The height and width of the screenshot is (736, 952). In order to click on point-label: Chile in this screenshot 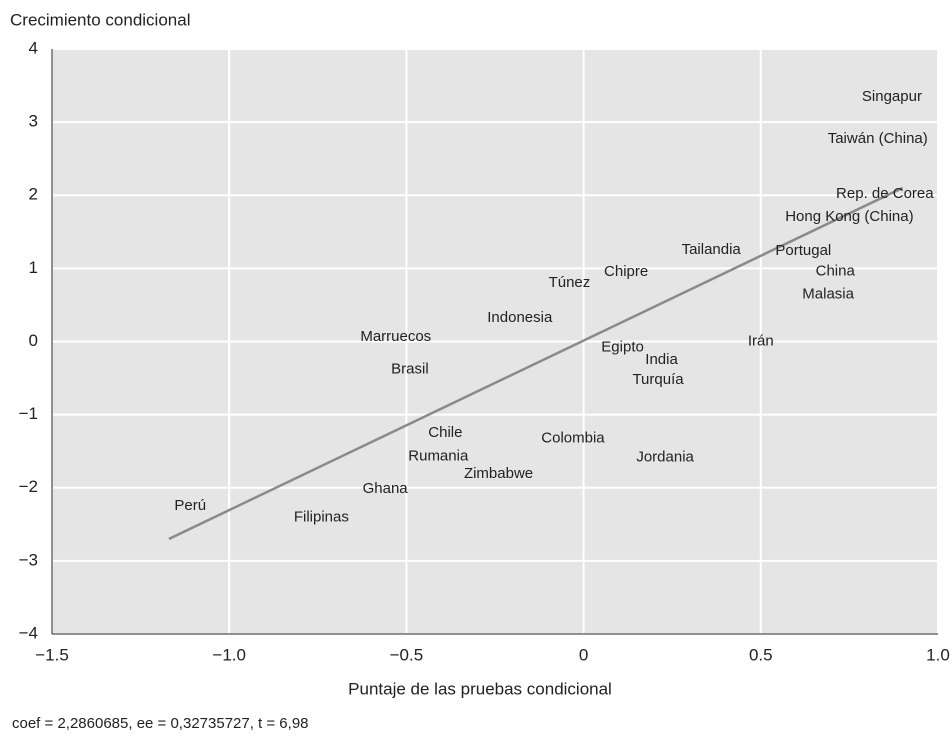, I will do `click(445, 432)`.